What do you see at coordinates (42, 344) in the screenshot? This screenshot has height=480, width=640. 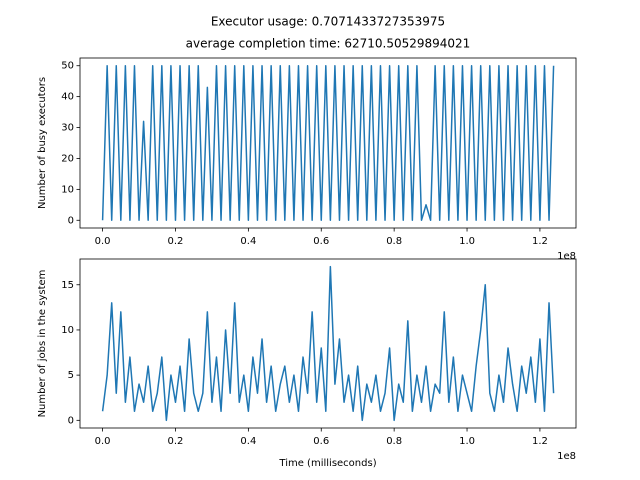 I see `y-axis-label: Number of jobs in the system` at bounding box center [42, 344].